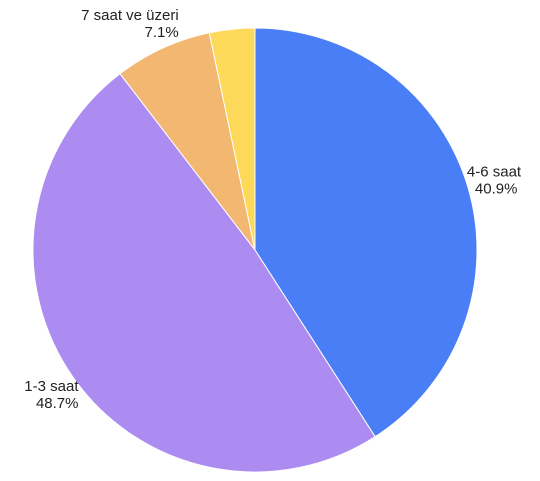 The height and width of the screenshot is (481, 540). What do you see at coordinates (494, 172) in the screenshot?
I see `slice-name-0: 4-6 saat` at bounding box center [494, 172].